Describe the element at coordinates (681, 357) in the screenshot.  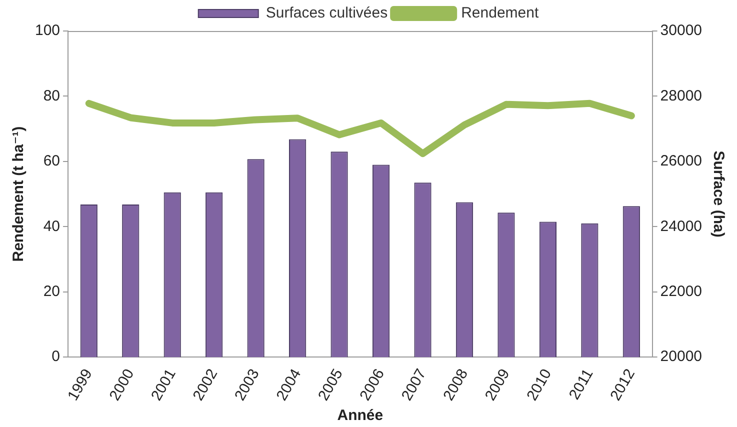
I see `y2-tick-label: 20000` at that location.